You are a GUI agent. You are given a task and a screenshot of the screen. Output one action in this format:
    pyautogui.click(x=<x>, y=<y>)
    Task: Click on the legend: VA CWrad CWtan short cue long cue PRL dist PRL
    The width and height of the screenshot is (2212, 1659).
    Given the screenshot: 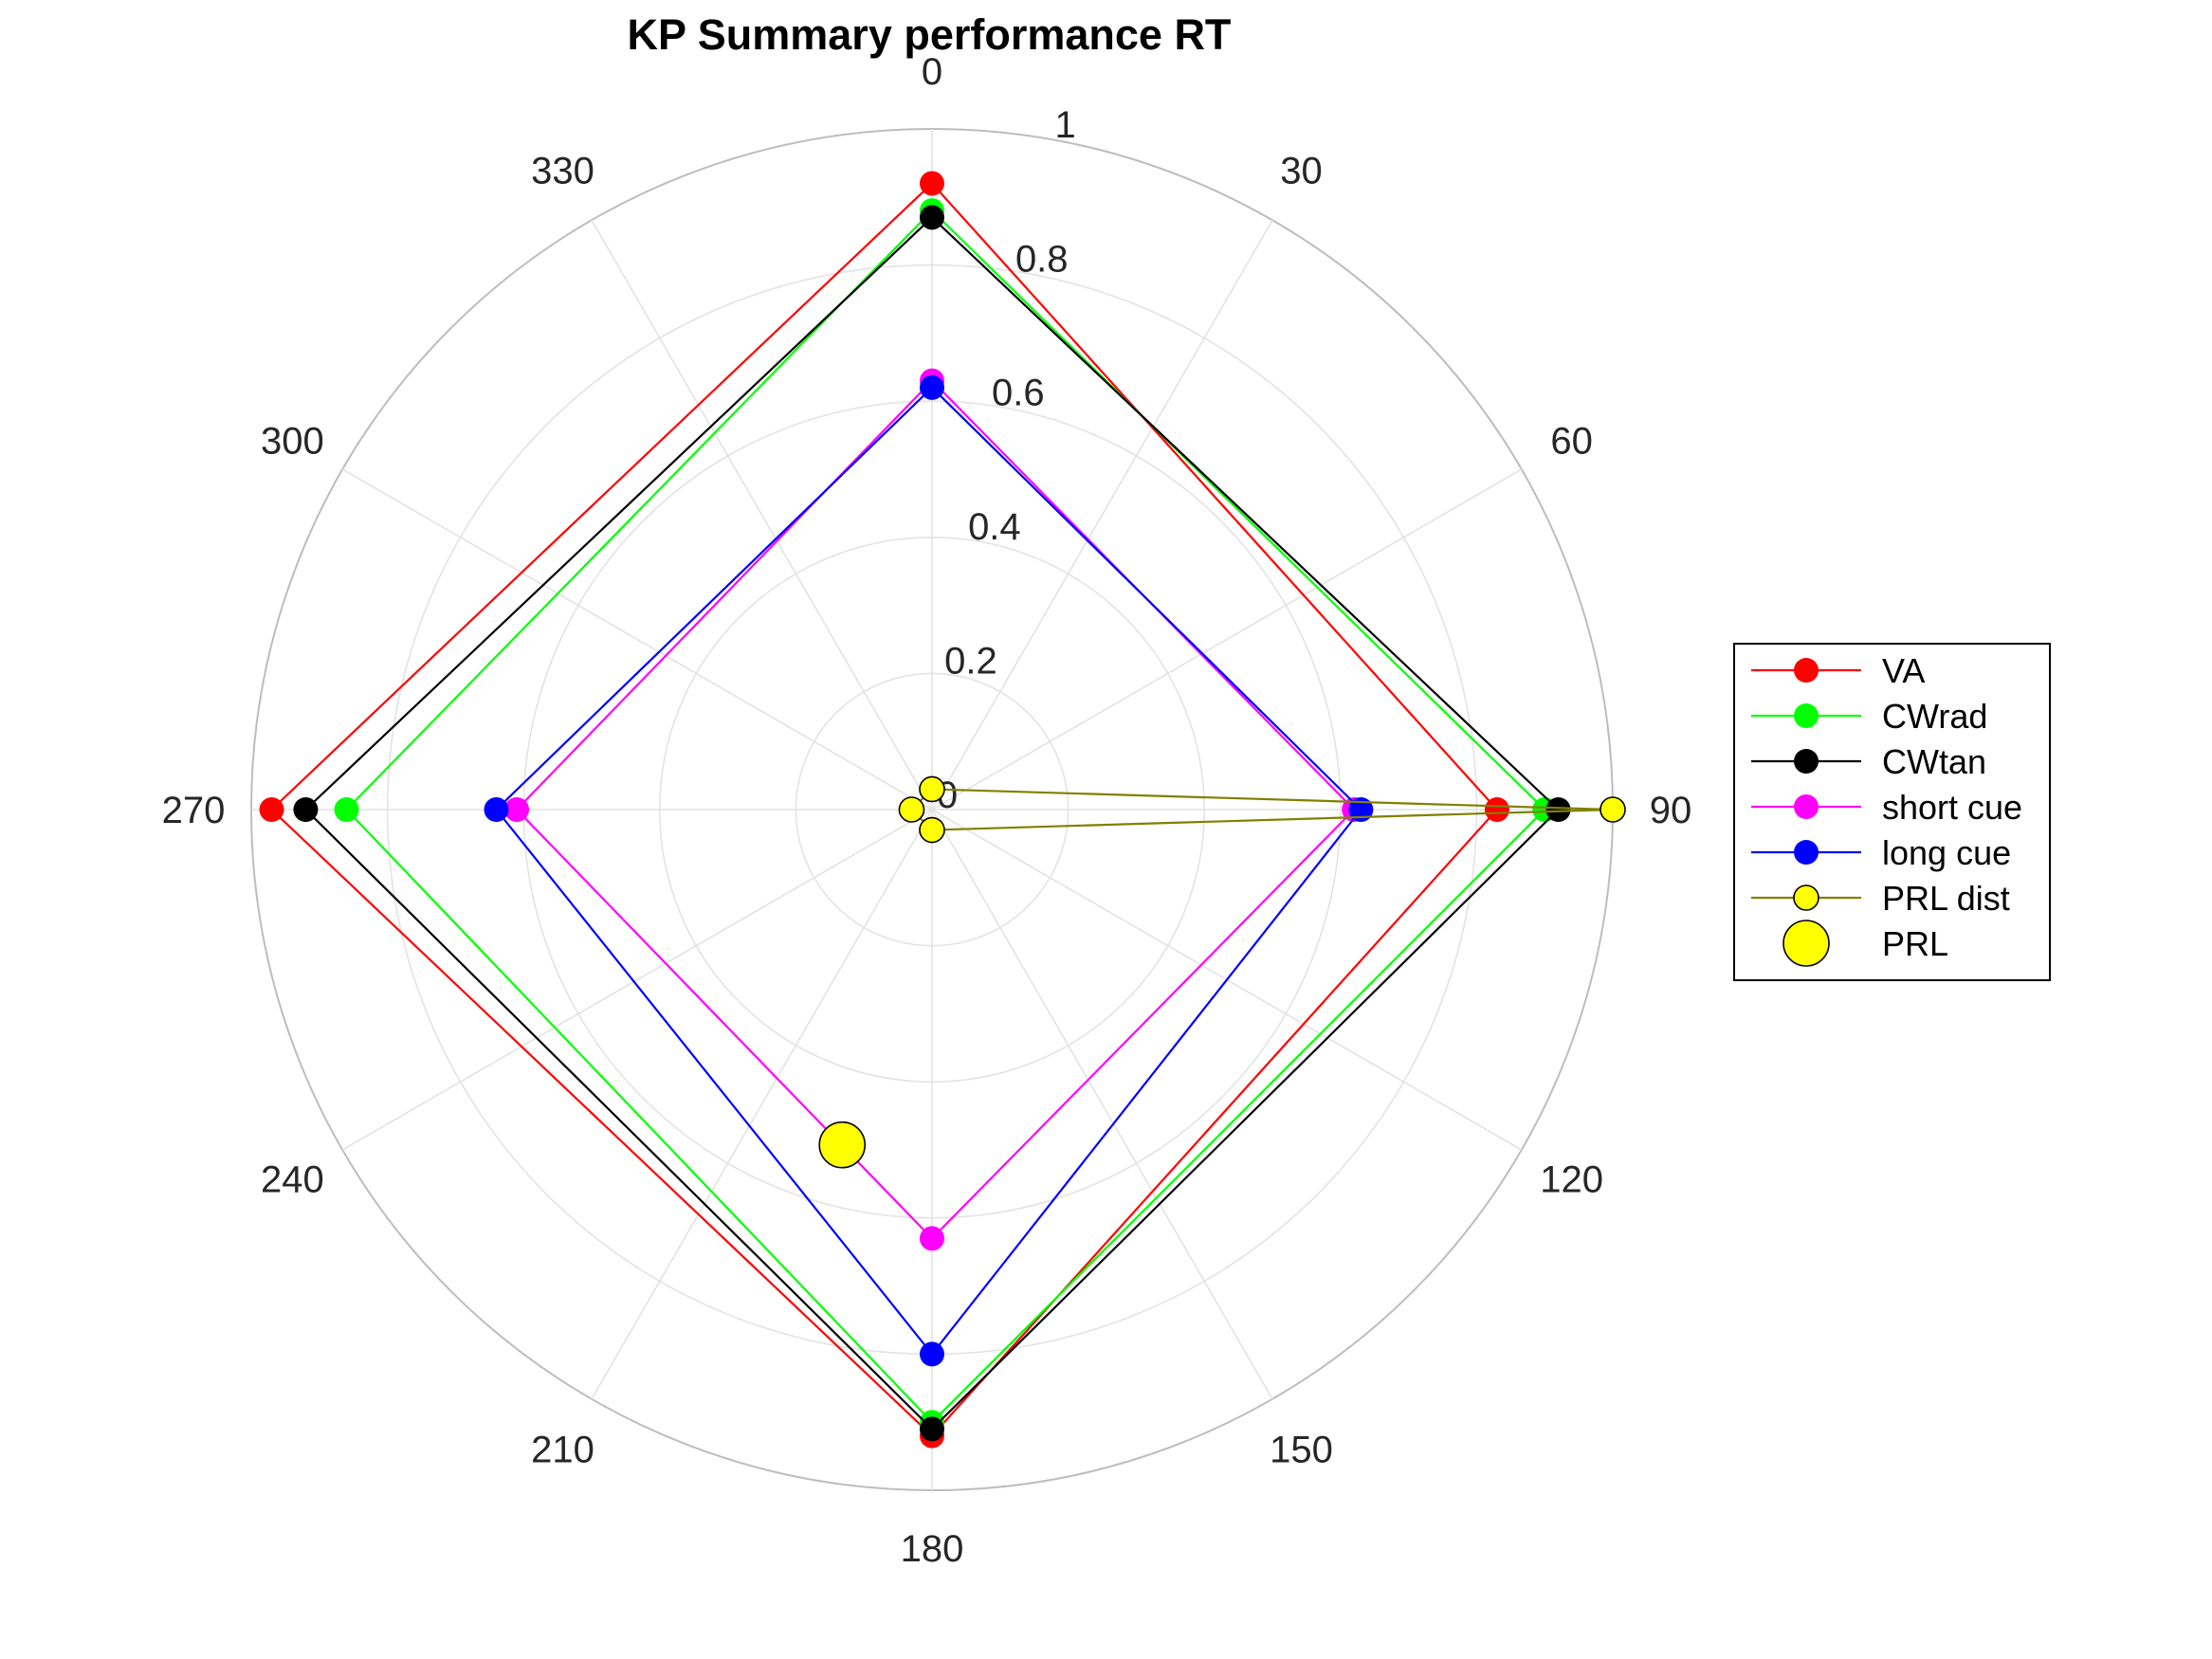 What is the action you would take?
    pyautogui.click(x=1892, y=812)
    